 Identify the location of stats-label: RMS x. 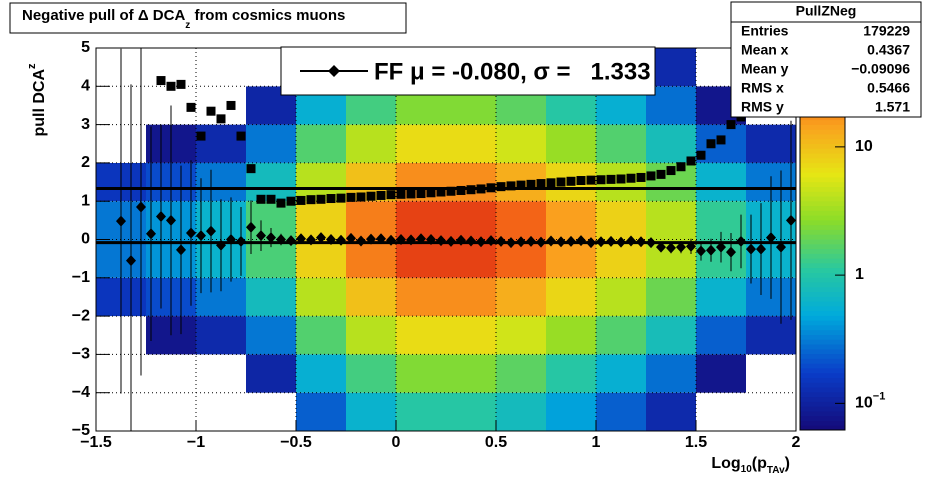
(762, 88).